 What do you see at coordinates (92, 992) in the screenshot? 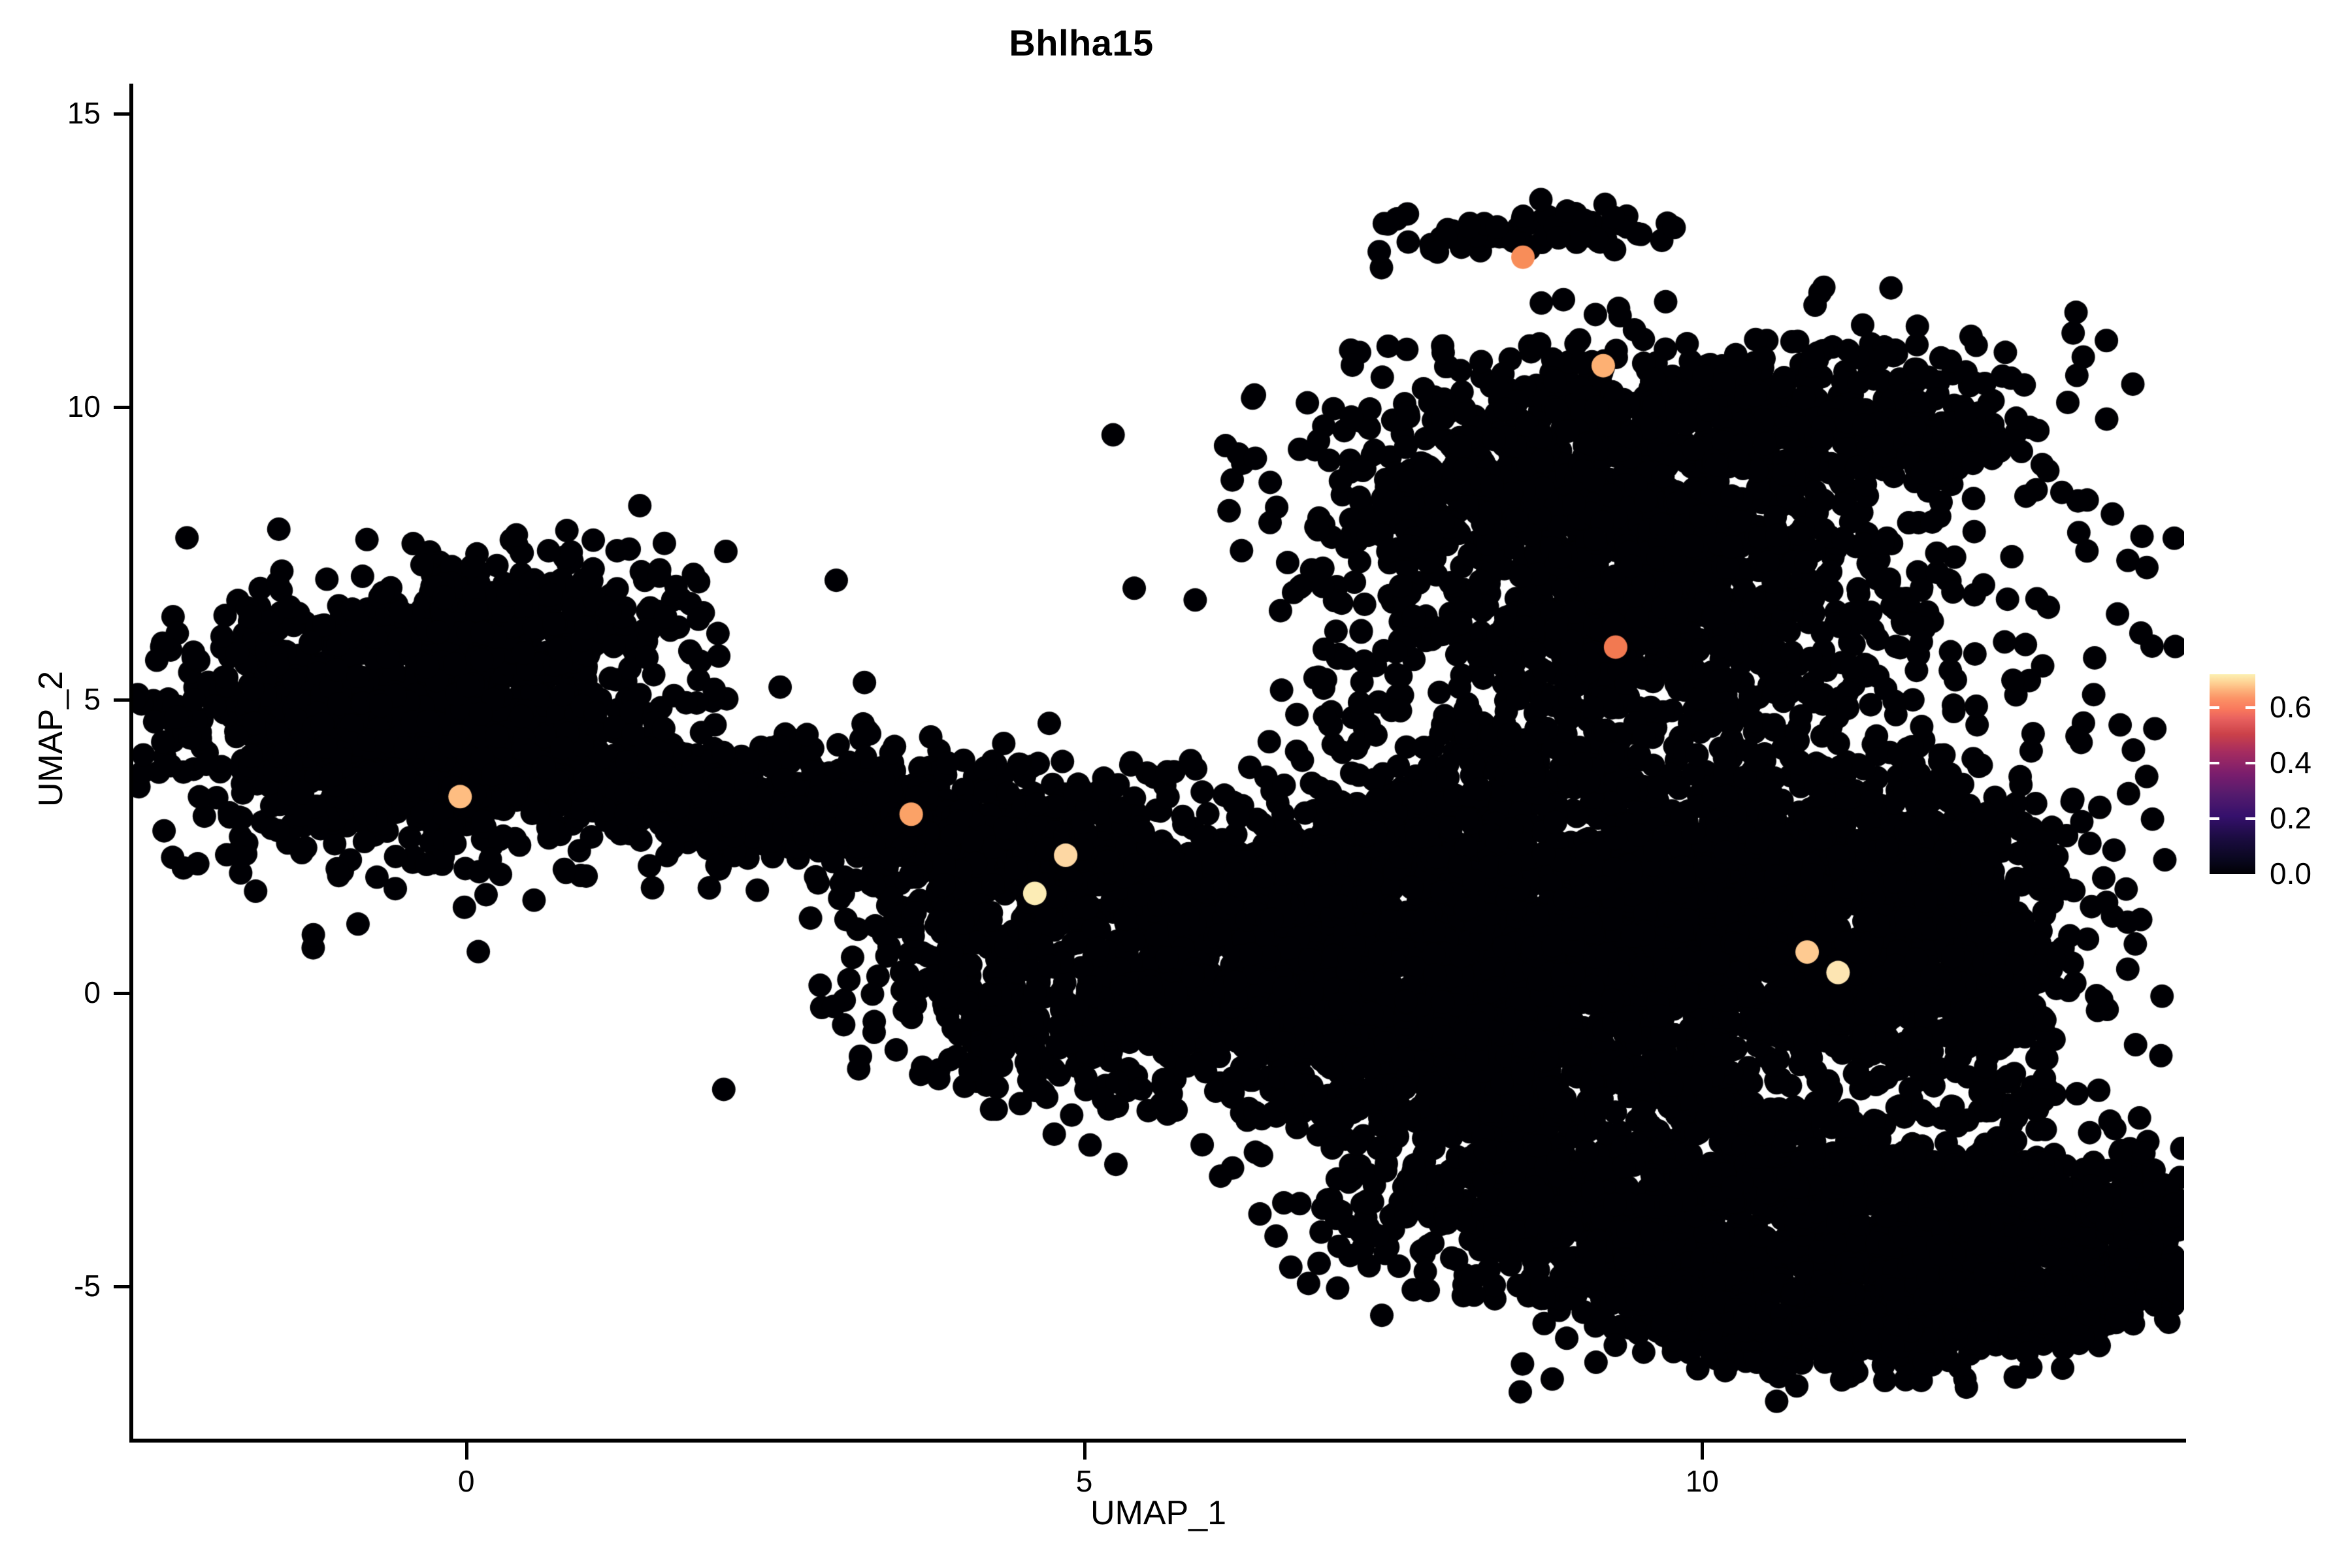
I see `y-tick-label: 0` at bounding box center [92, 992].